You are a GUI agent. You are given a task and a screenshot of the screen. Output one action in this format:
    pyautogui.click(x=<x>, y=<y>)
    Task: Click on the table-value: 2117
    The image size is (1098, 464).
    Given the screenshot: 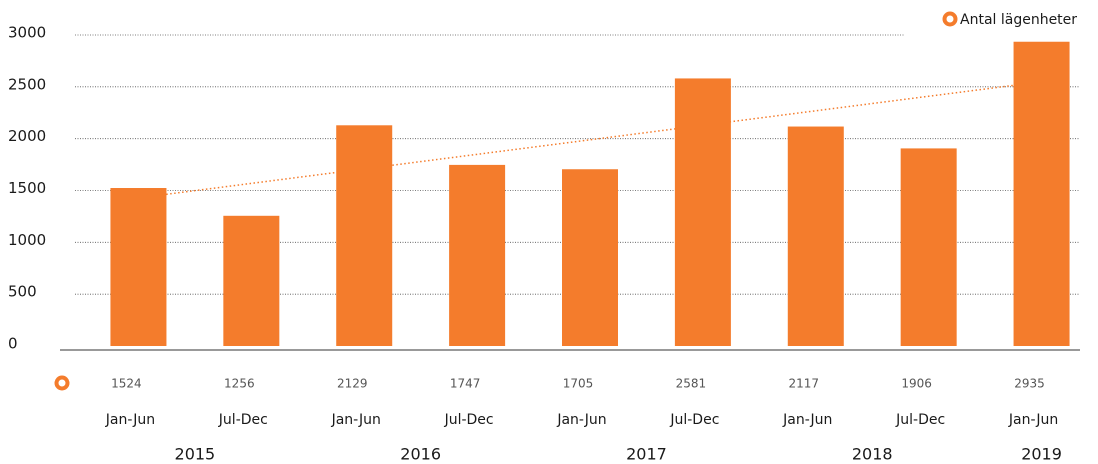 What is the action you would take?
    pyautogui.click(x=804, y=384)
    